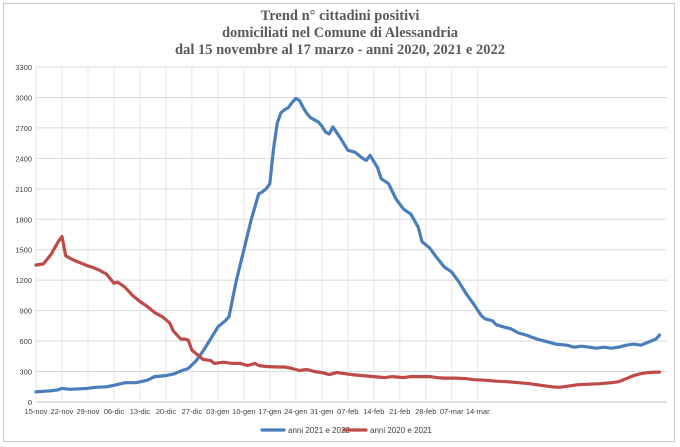 The image size is (680, 447). I want to click on x-tick-label: 07-feb, so click(347, 411).